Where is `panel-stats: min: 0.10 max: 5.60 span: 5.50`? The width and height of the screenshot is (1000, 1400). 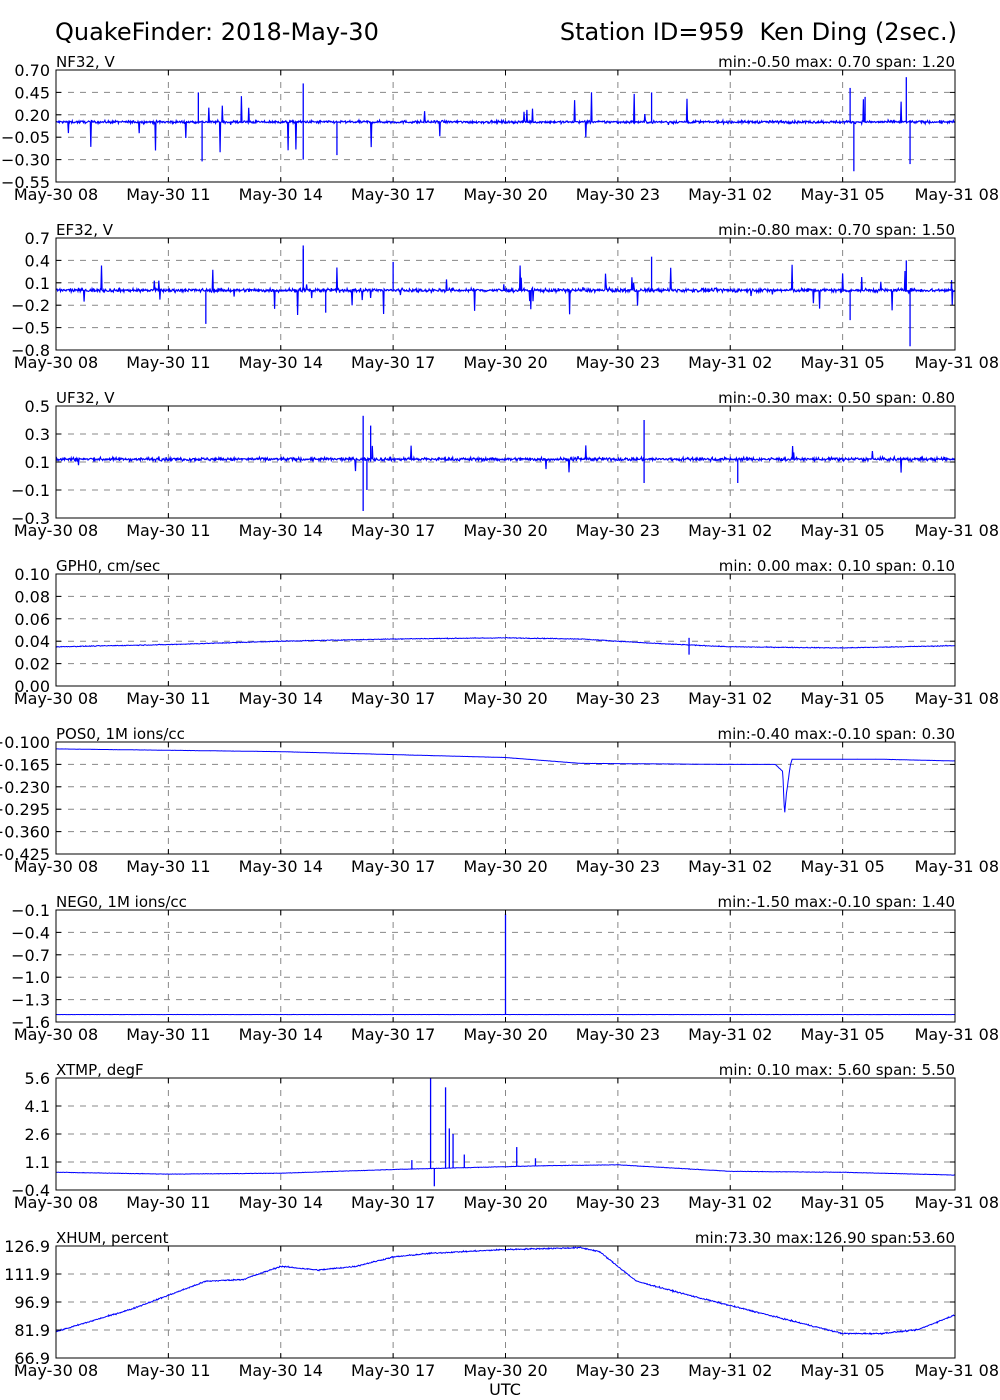 panel-stats: min: 0.10 max: 5.60 span: 5.50 is located at coordinates (837, 1070).